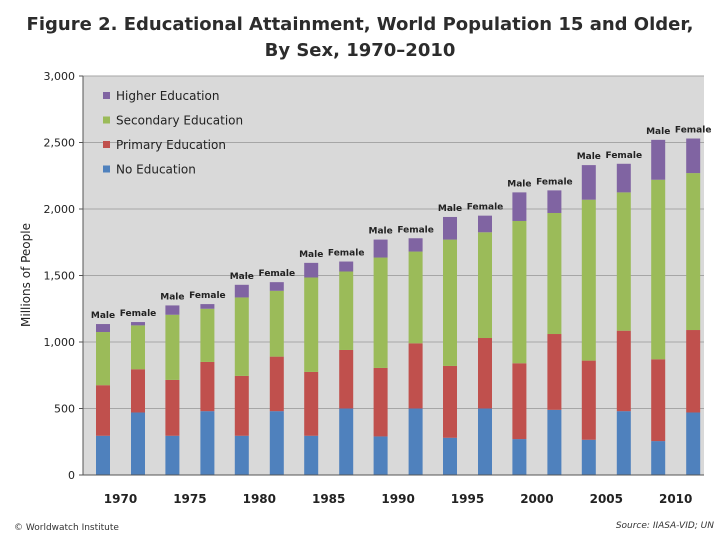 The width and height of the screenshot is (720, 540). What do you see at coordinates (664, 526) in the screenshot?
I see `source-text: Source: IIASA-VID; UN` at bounding box center [664, 526].